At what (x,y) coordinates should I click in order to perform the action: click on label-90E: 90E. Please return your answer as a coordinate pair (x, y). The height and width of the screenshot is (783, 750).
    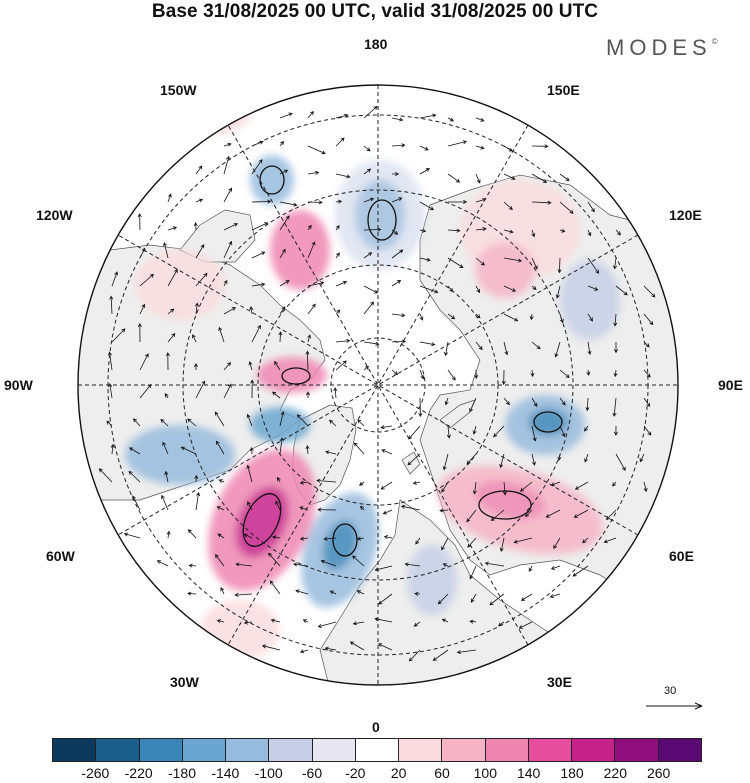
    Looking at the image, I should click on (730, 385).